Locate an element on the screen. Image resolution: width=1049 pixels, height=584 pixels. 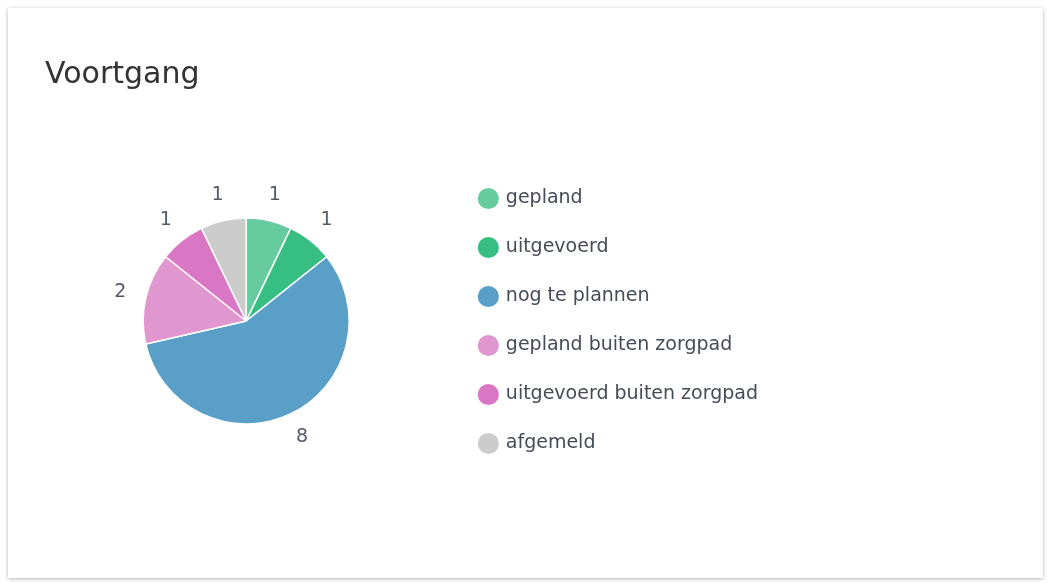
legend-label: gepland buiten zorgpad is located at coordinates (619, 343).